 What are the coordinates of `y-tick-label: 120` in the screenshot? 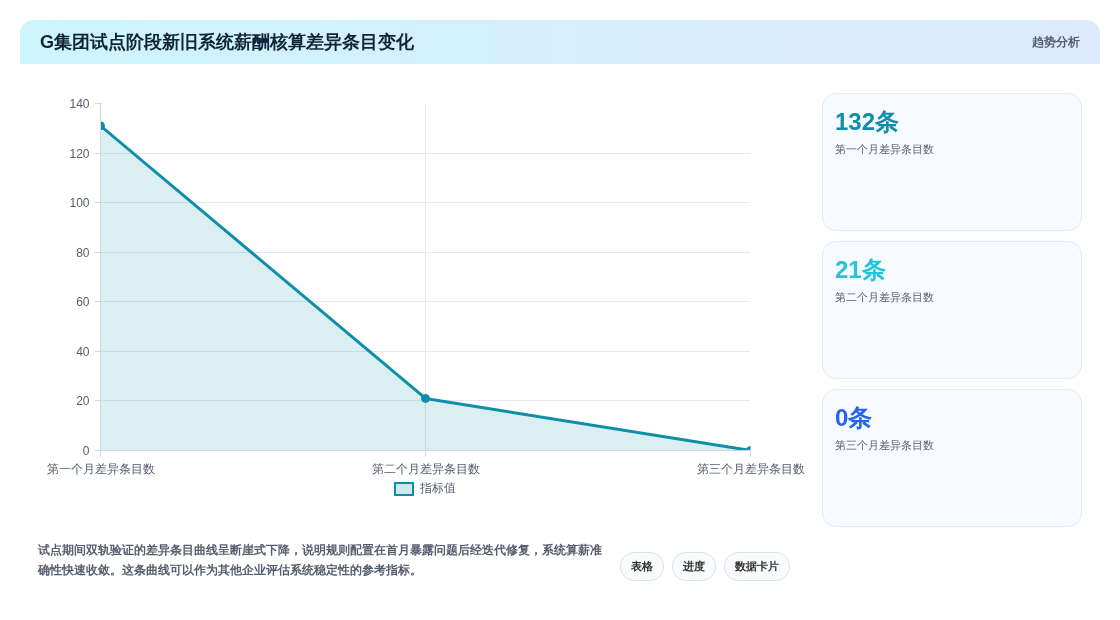 It's located at (79, 153).